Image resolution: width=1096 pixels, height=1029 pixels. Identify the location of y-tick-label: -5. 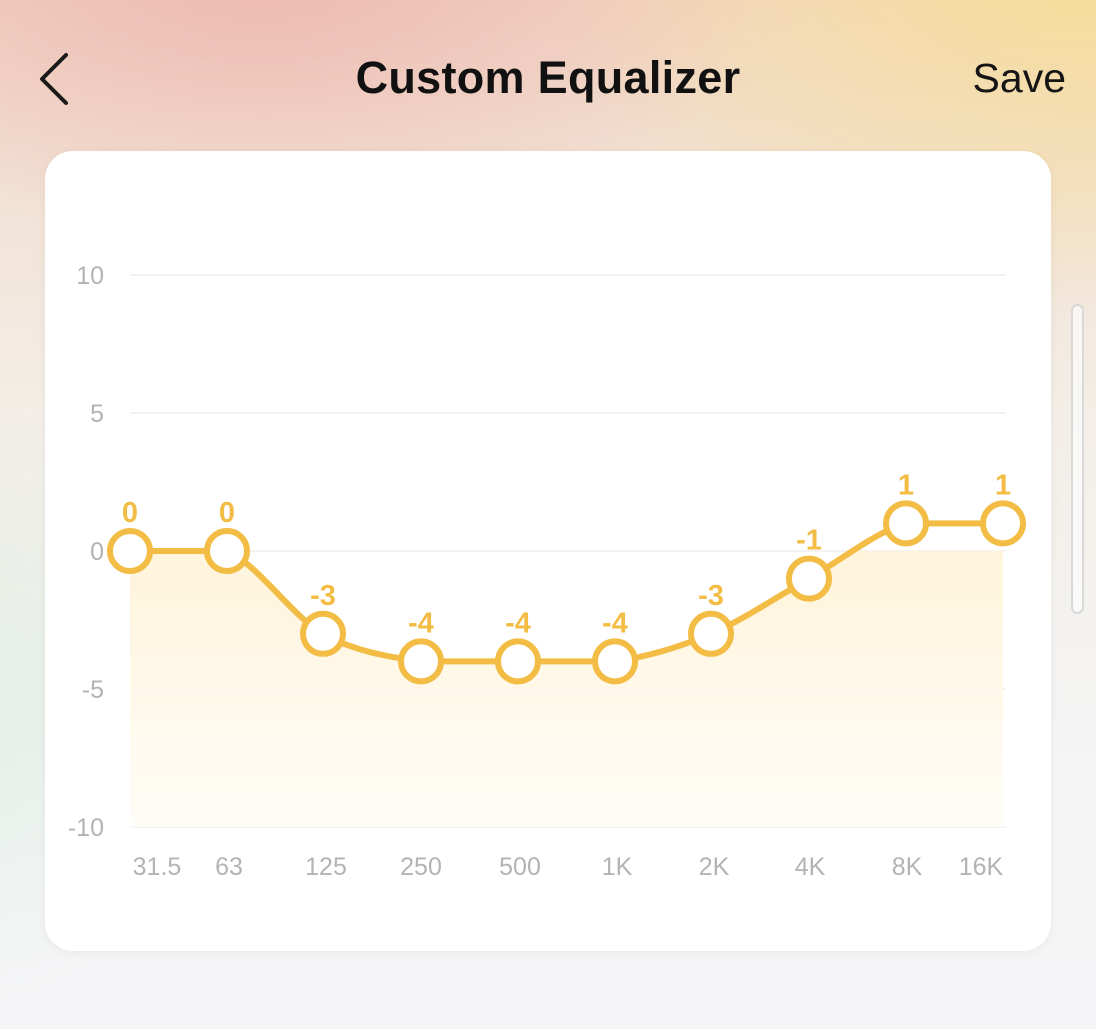
(93, 690).